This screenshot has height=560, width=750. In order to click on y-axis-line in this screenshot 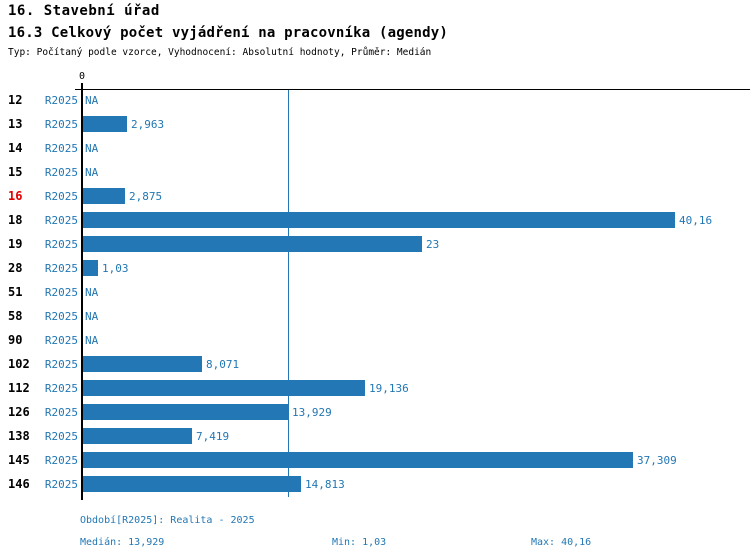, I will do `click(82, 291)`.